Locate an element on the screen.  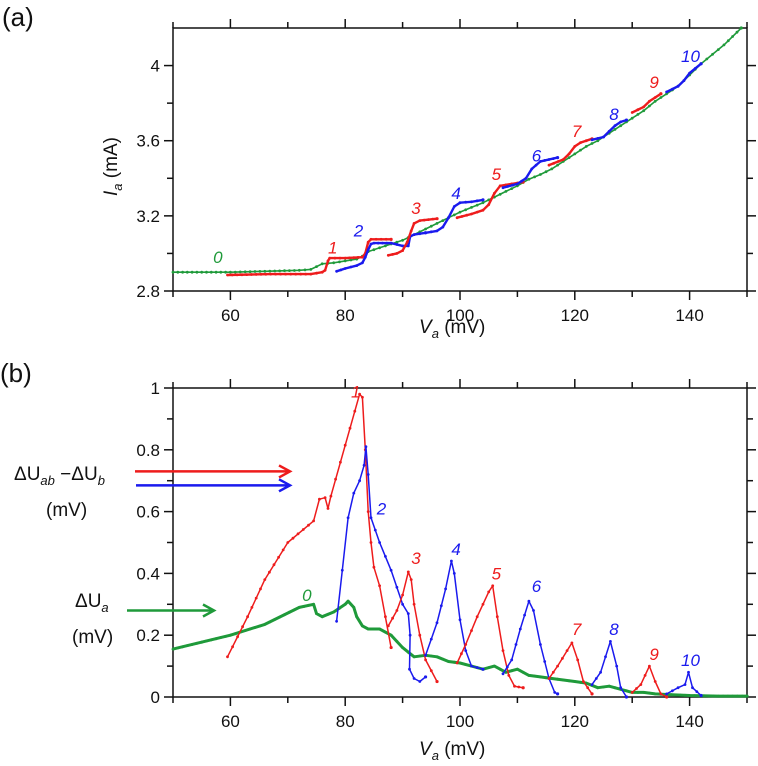
y-tick-label: 2.8 is located at coordinates (148, 291).